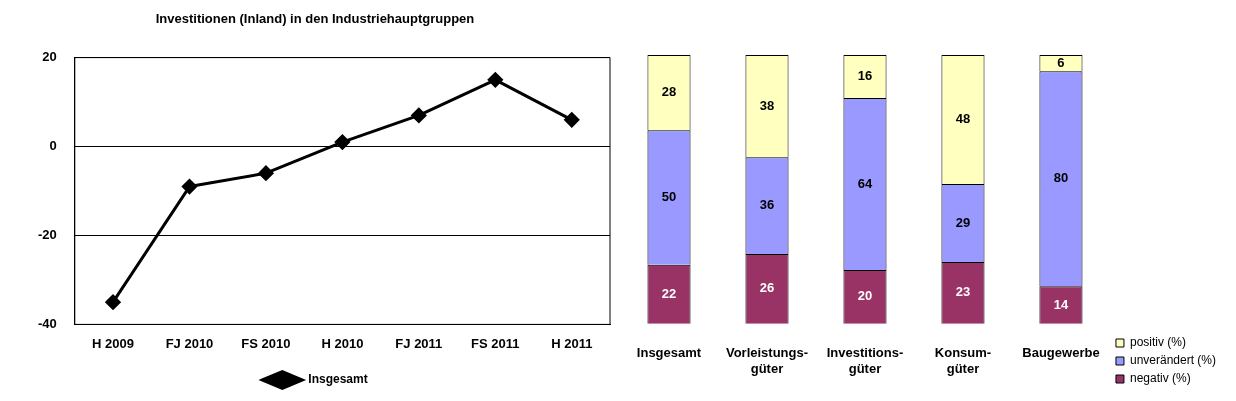 Image resolution: width=1236 pixels, height=401 pixels. Describe the element at coordinates (315, 19) in the screenshot. I see `chart-title: Investitionen (Inland) in den Industriehauptgruppen` at that location.